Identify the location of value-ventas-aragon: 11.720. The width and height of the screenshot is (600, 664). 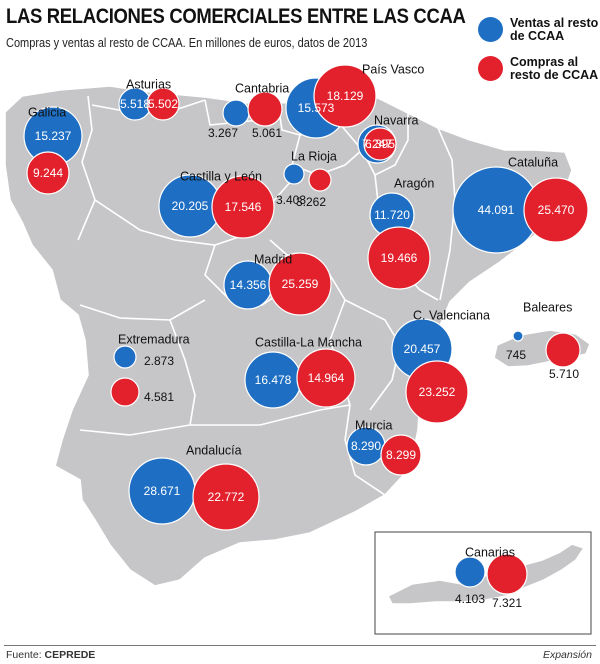
(392, 215).